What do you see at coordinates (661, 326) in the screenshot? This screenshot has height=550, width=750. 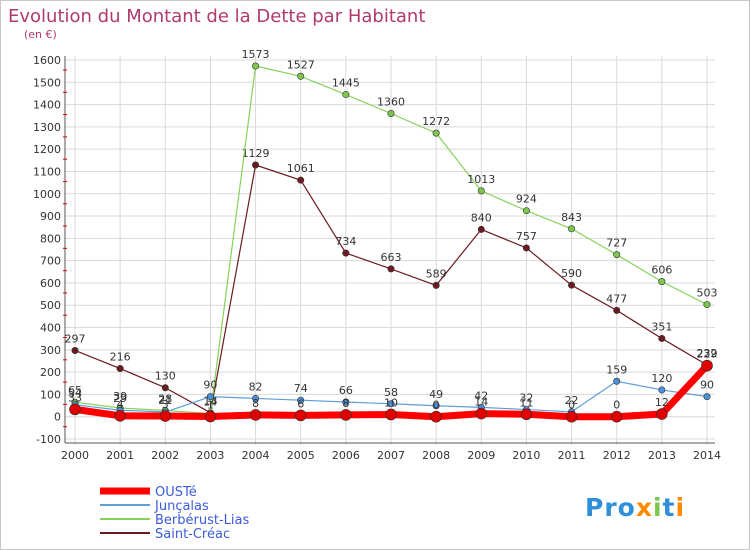 I see `data-label-0: 351` at bounding box center [661, 326].